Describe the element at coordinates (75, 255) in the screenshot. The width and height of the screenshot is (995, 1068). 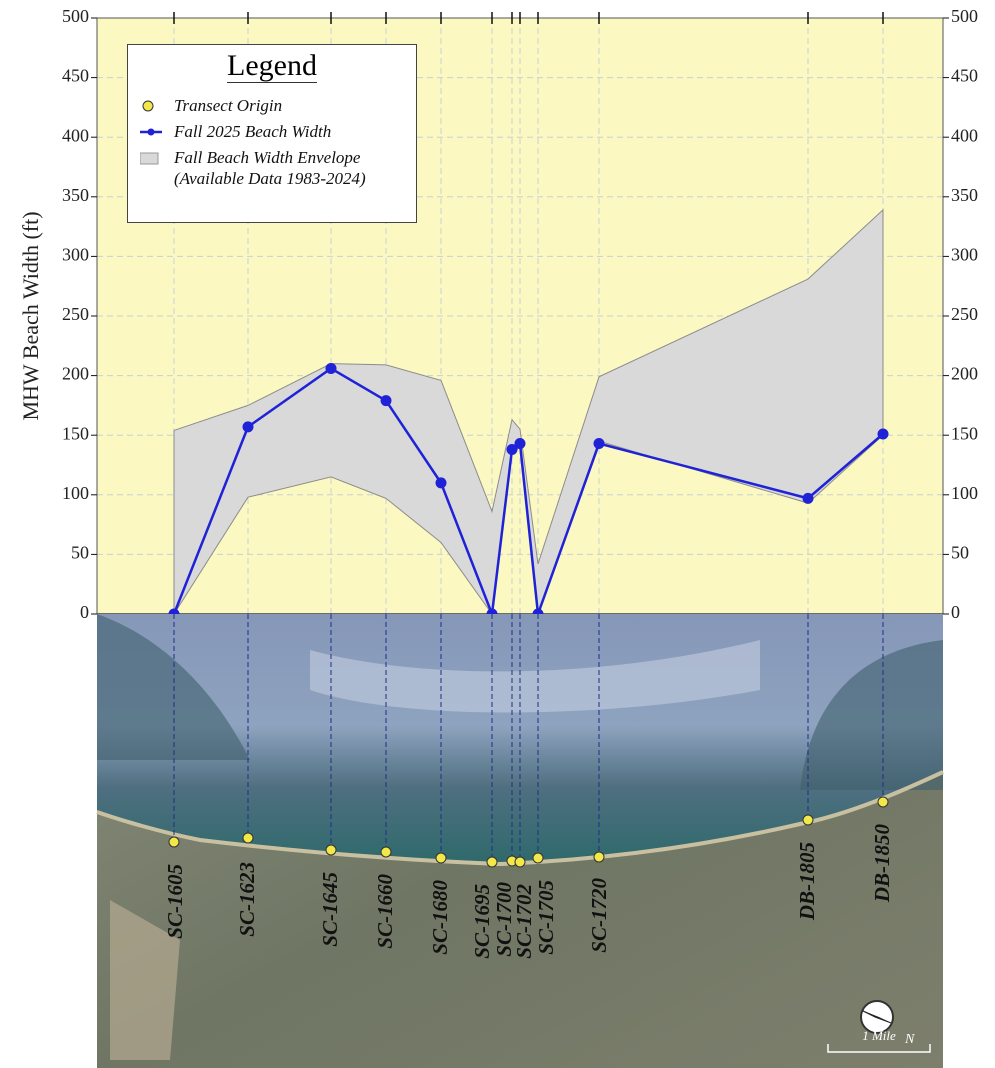
I see `y-tick-label: 300` at that location.